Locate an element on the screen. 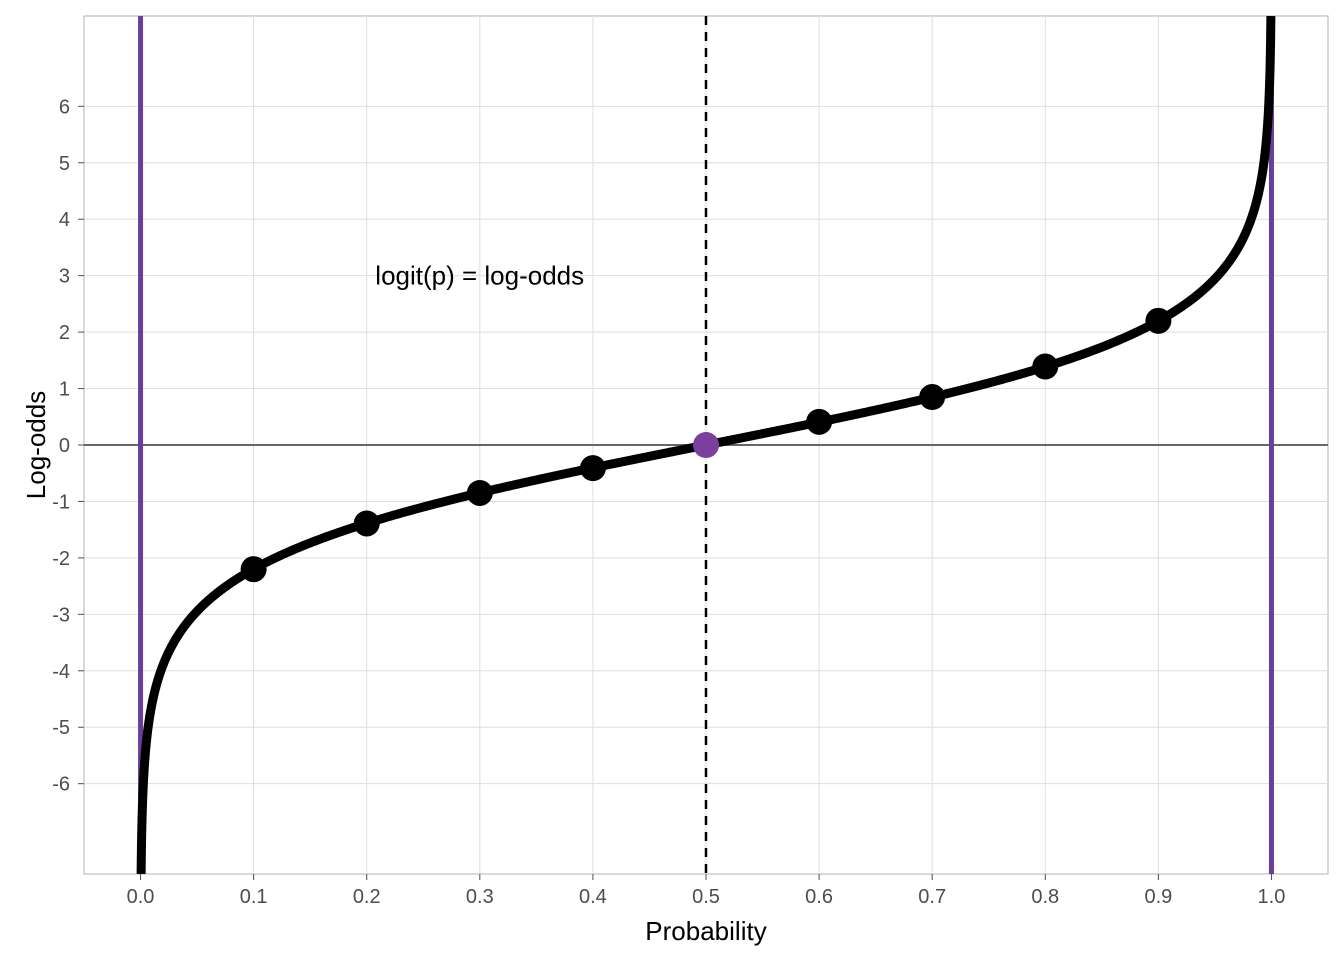 The height and width of the screenshot is (960, 1344). x-tick-label: 0.4 is located at coordinates (593, 897).